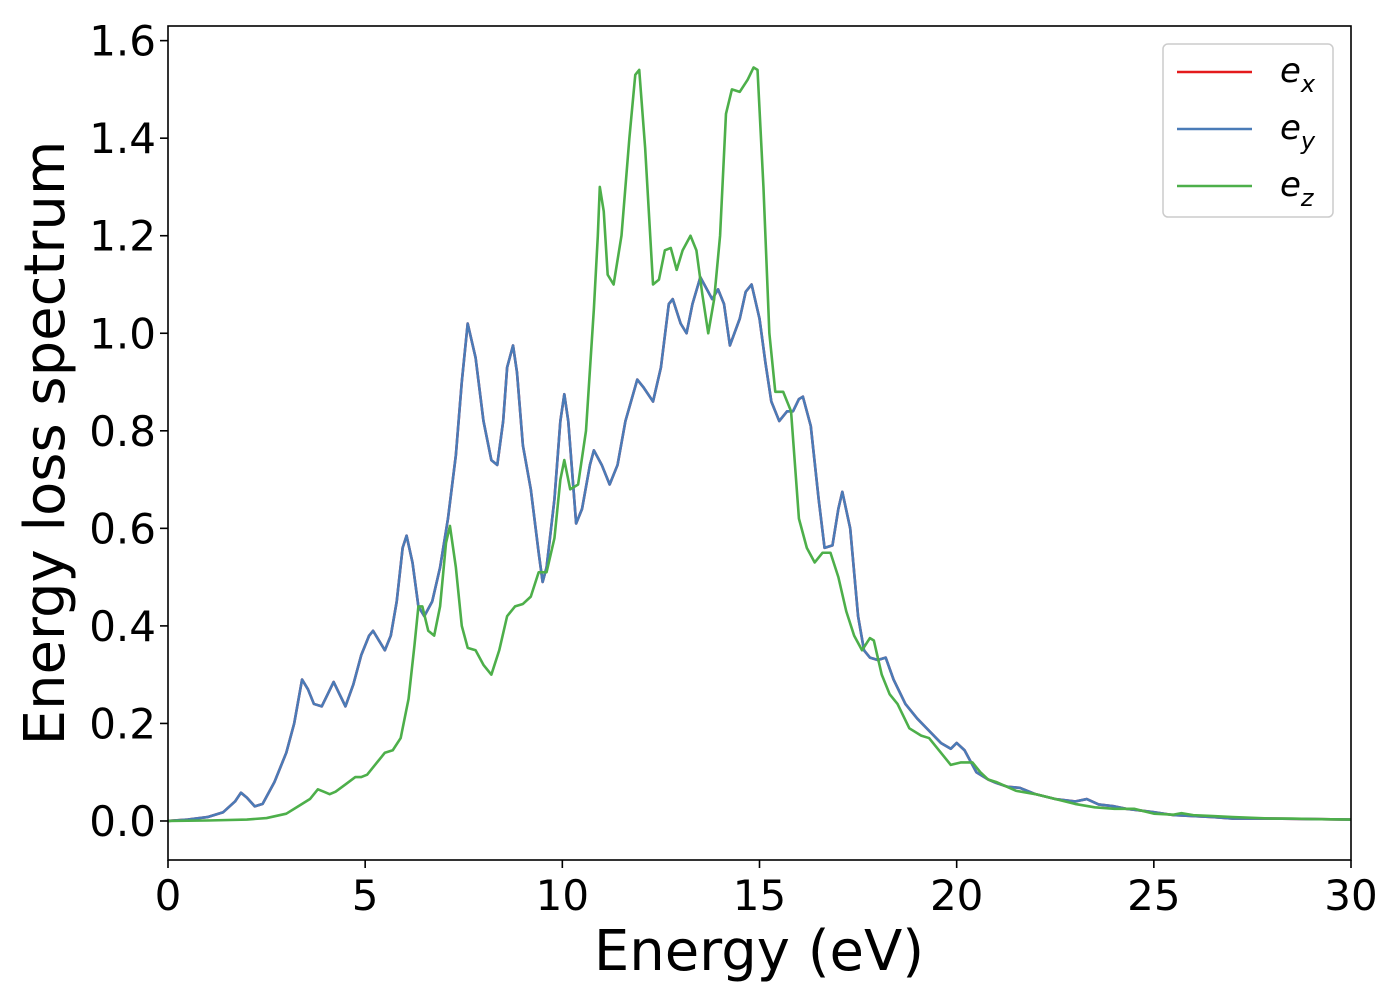  What do you see at coordinates (45, 443) in the screenshot?
I see `y-axis-label: Energy loss spectrum` at bounding box center [45, 443].